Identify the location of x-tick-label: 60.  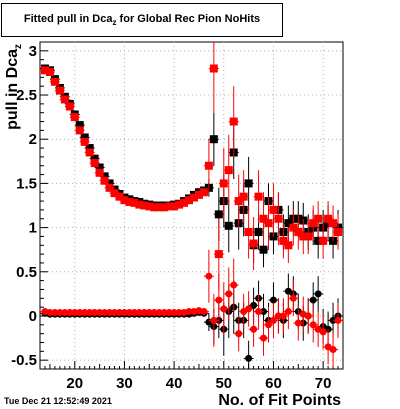
(273, 383).